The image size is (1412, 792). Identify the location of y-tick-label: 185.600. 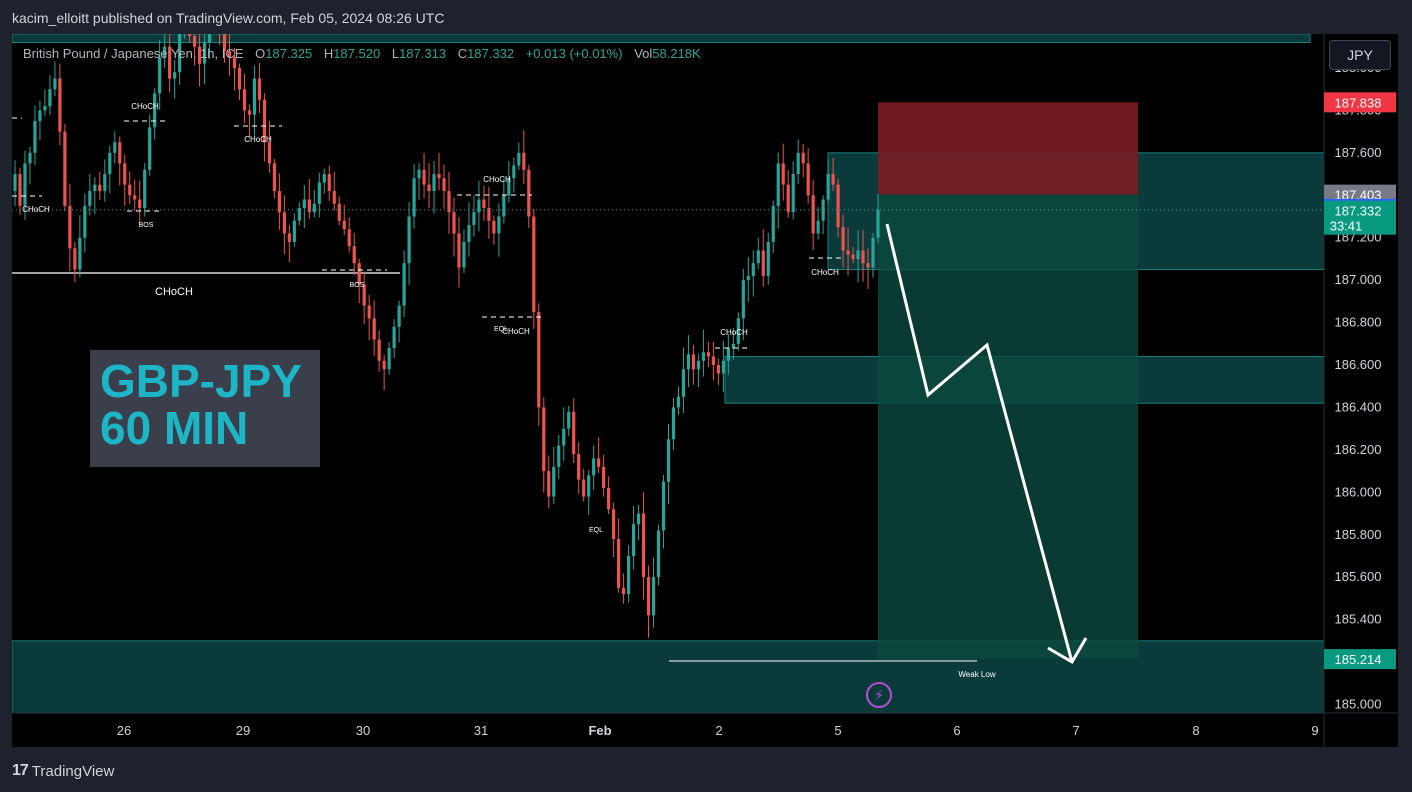
(1358, 576).